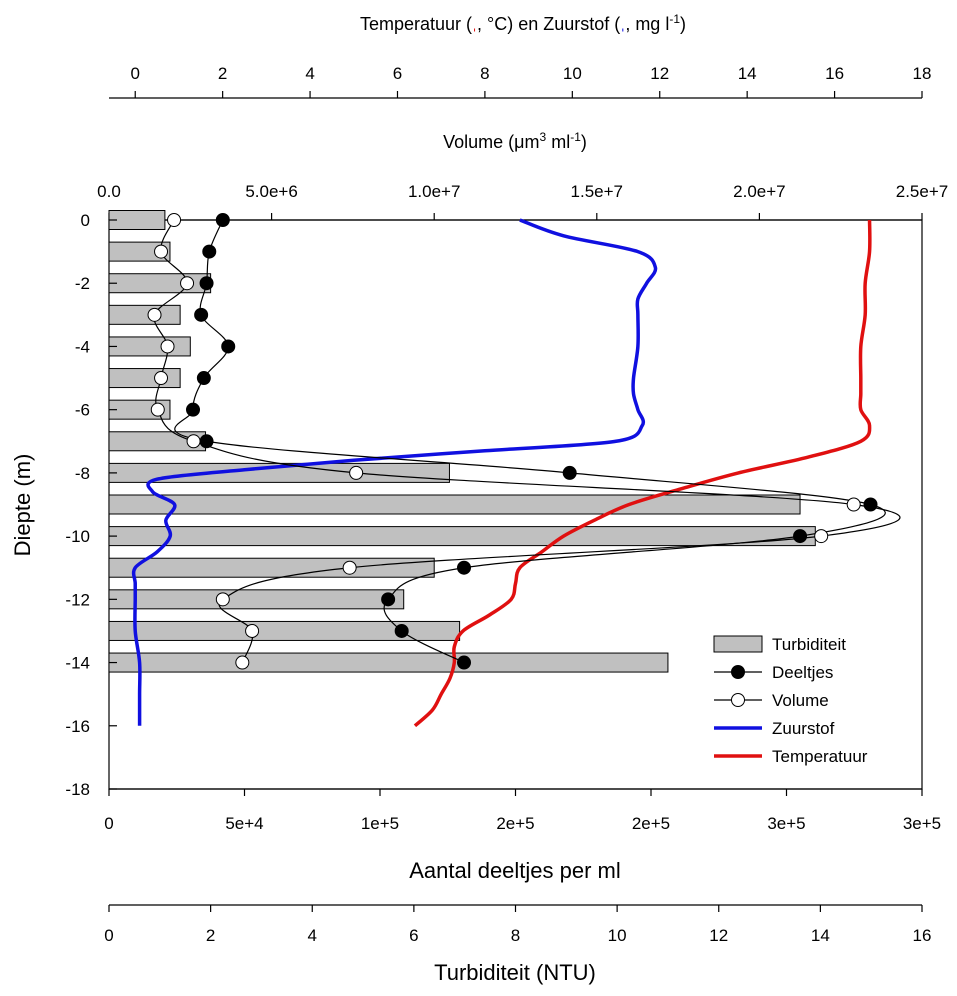 This screenshot has width=957, height=996. Describe the element at coordinates (647, 24) in the screenshot. I see `top-axis-title-part3: , mg l` at that location.